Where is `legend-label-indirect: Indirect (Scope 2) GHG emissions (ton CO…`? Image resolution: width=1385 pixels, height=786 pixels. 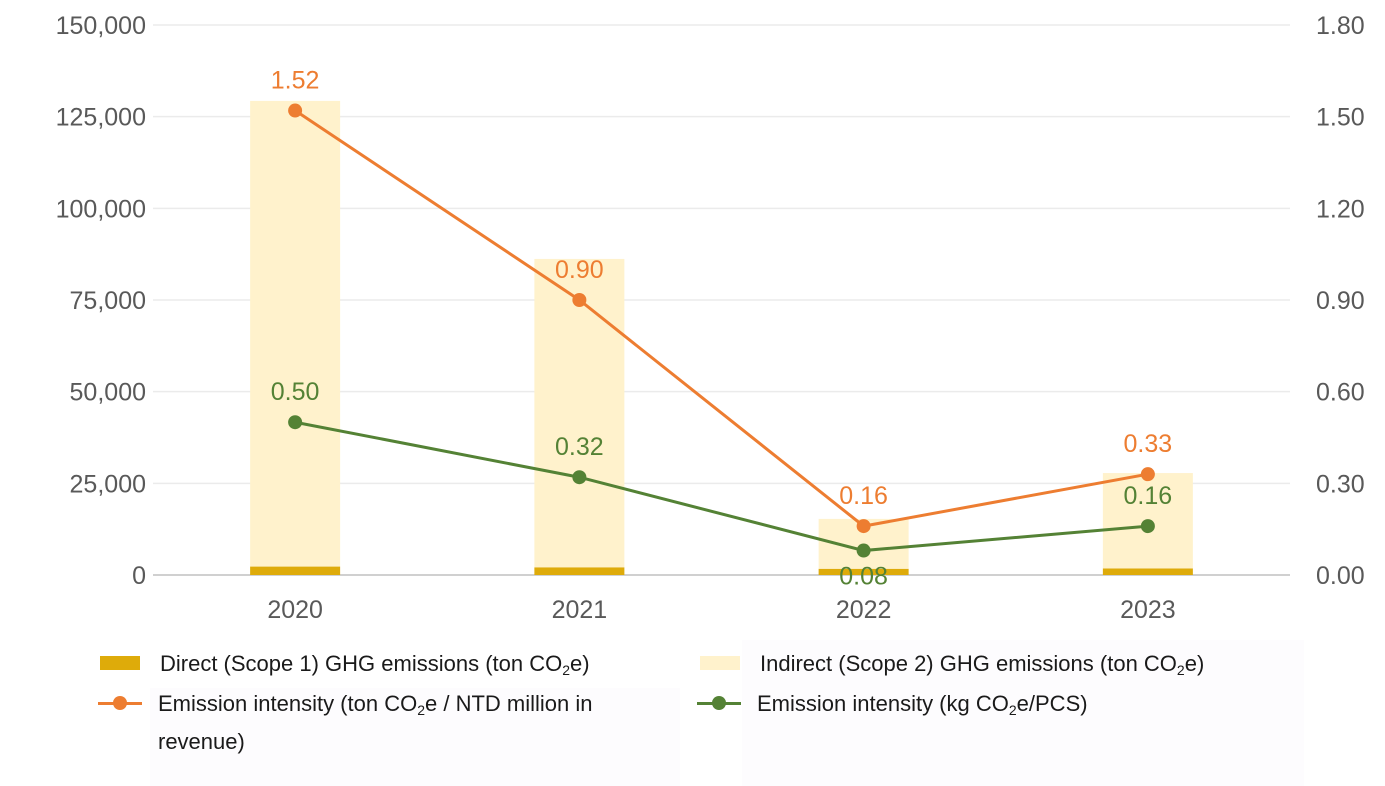
legend-label-indirect: Indirect (Scope 2) GHG emissions (ton CO… is located at coordinates (982, 664).